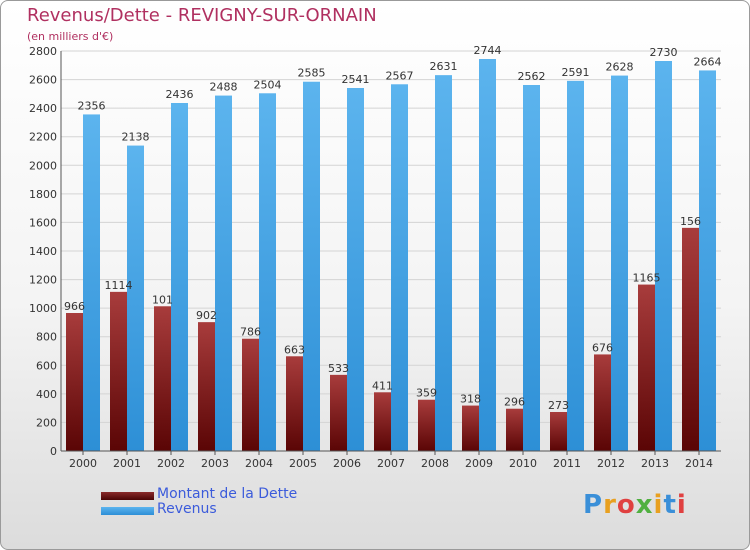 The width and height of the screenshot is (750, 550). What do you see at coordinates (187, 509) in the screenshot?
I see `legend-label-revenus: Revenus` at bounding box center [187, 509].